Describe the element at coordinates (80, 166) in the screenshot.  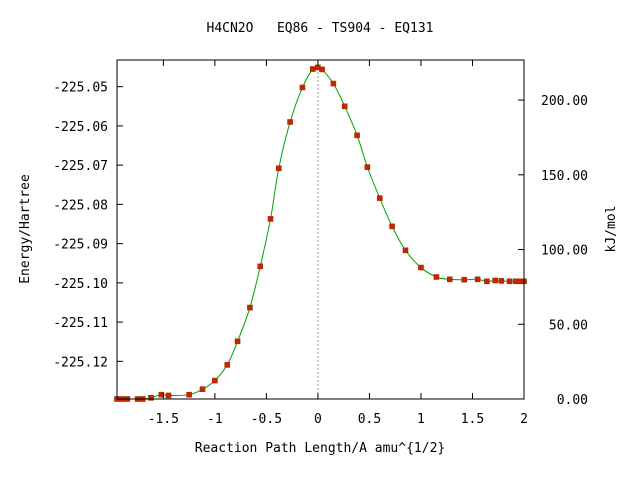
I see `y-tick-label: -225.07` at that location.